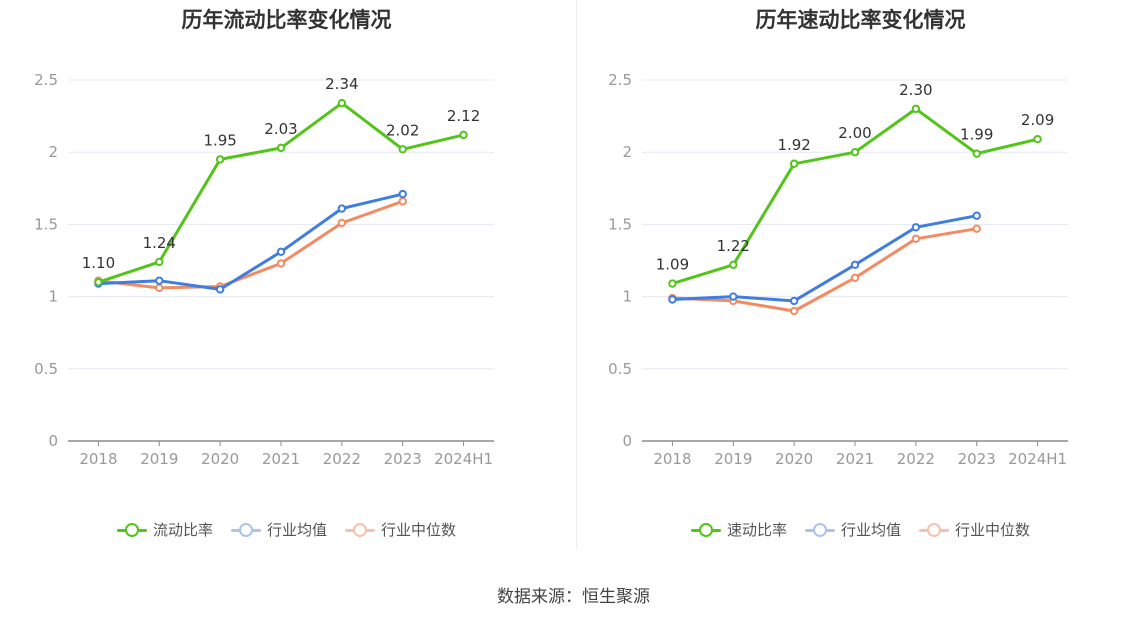 The width and height of the screenshot is (1147, 619). Describe the element at coordinates (463, 116) in the screenshot. I see `data-label: 2.12` at that location.